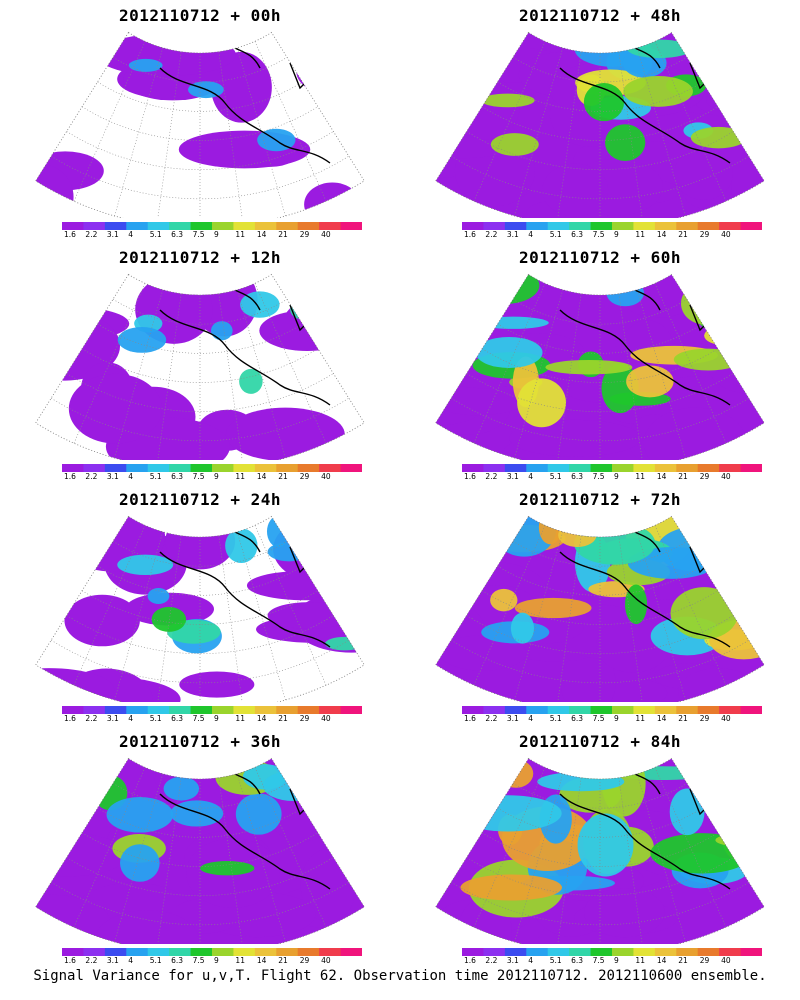 This screenshot has width=800, height=1000. I want to click on colorbar-label: 9, so click(216, 960).